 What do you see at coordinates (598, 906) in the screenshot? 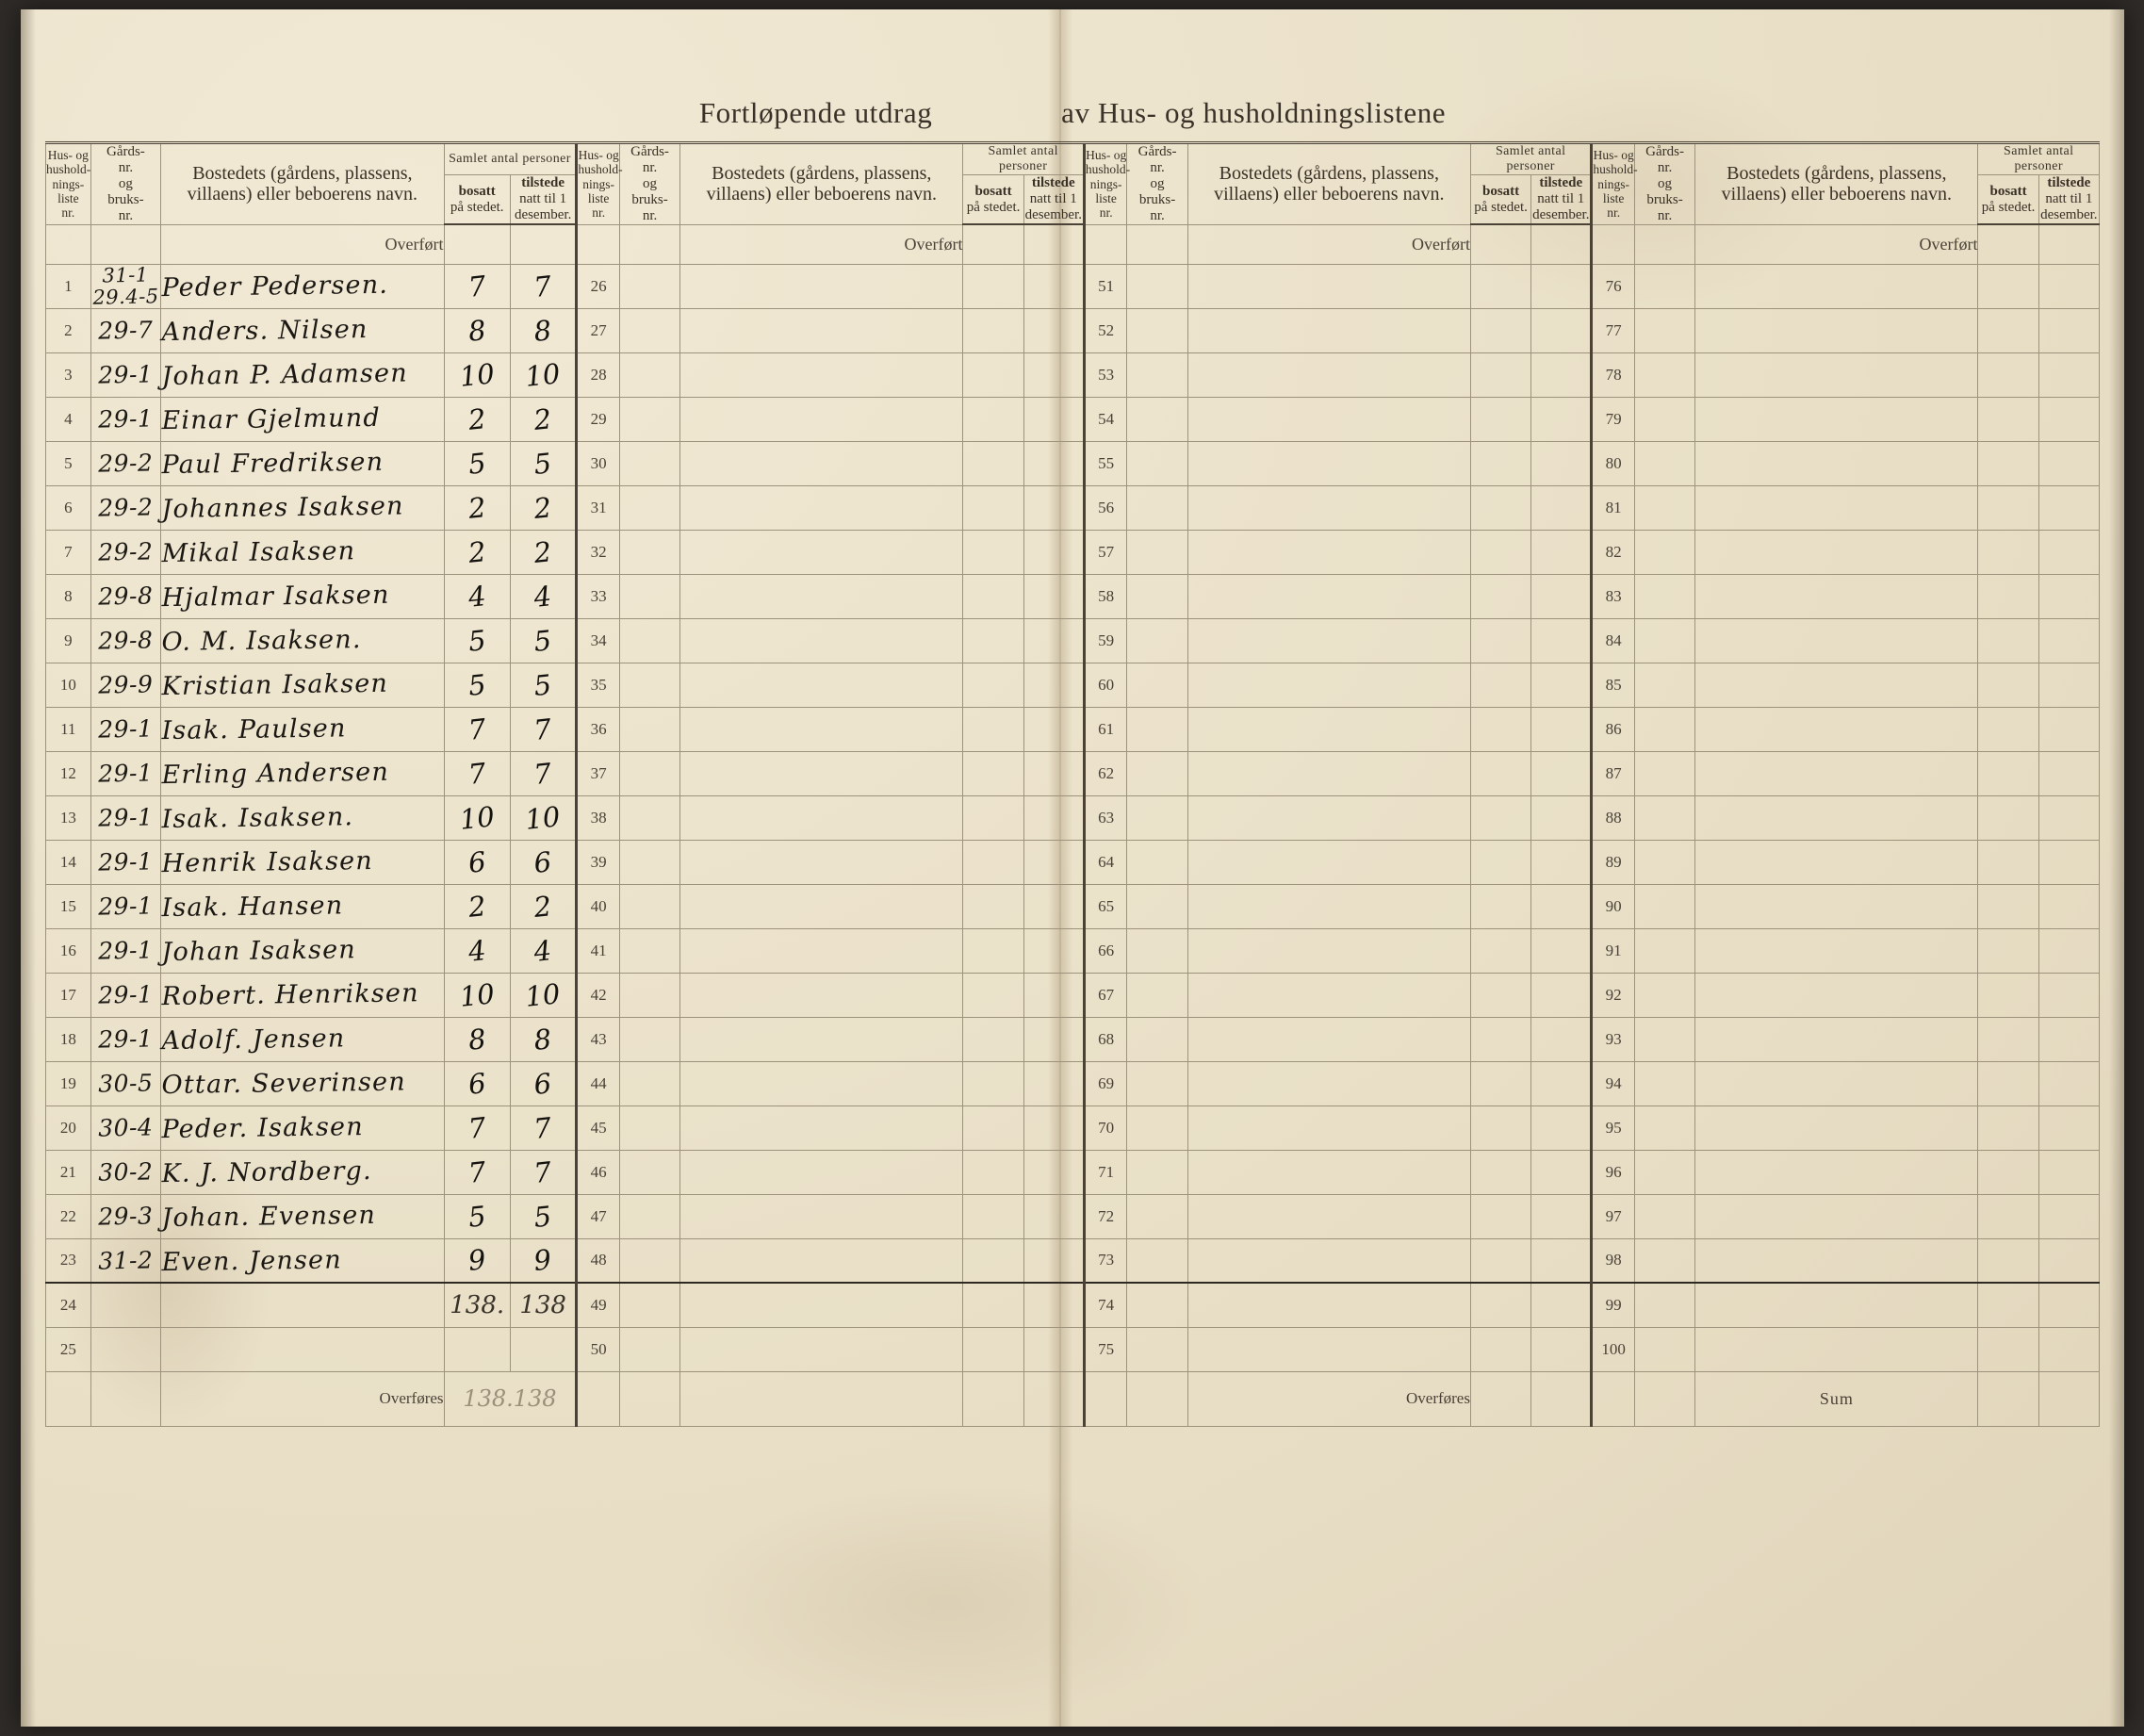
I see `row-number-block2: 40` at bounding box center [598, 906].